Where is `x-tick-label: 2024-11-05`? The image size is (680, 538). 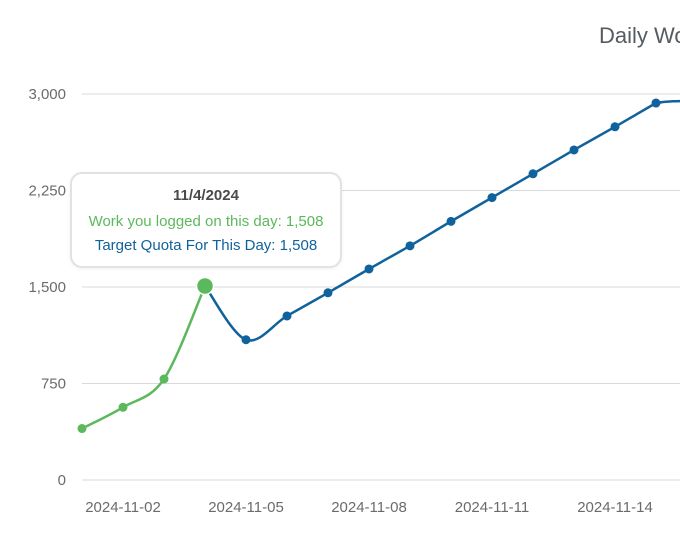
x-tick-label: 2024-11-05 is located at coordinates (246, 507).